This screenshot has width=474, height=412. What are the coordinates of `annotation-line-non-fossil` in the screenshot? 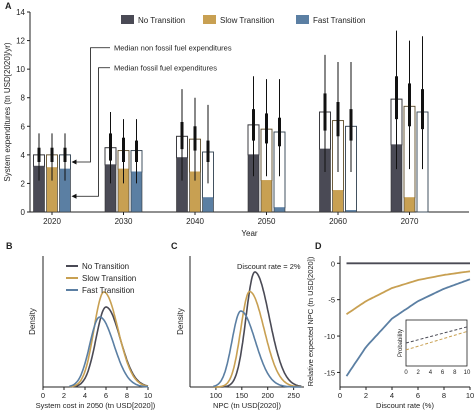 It's located at (91, 105).